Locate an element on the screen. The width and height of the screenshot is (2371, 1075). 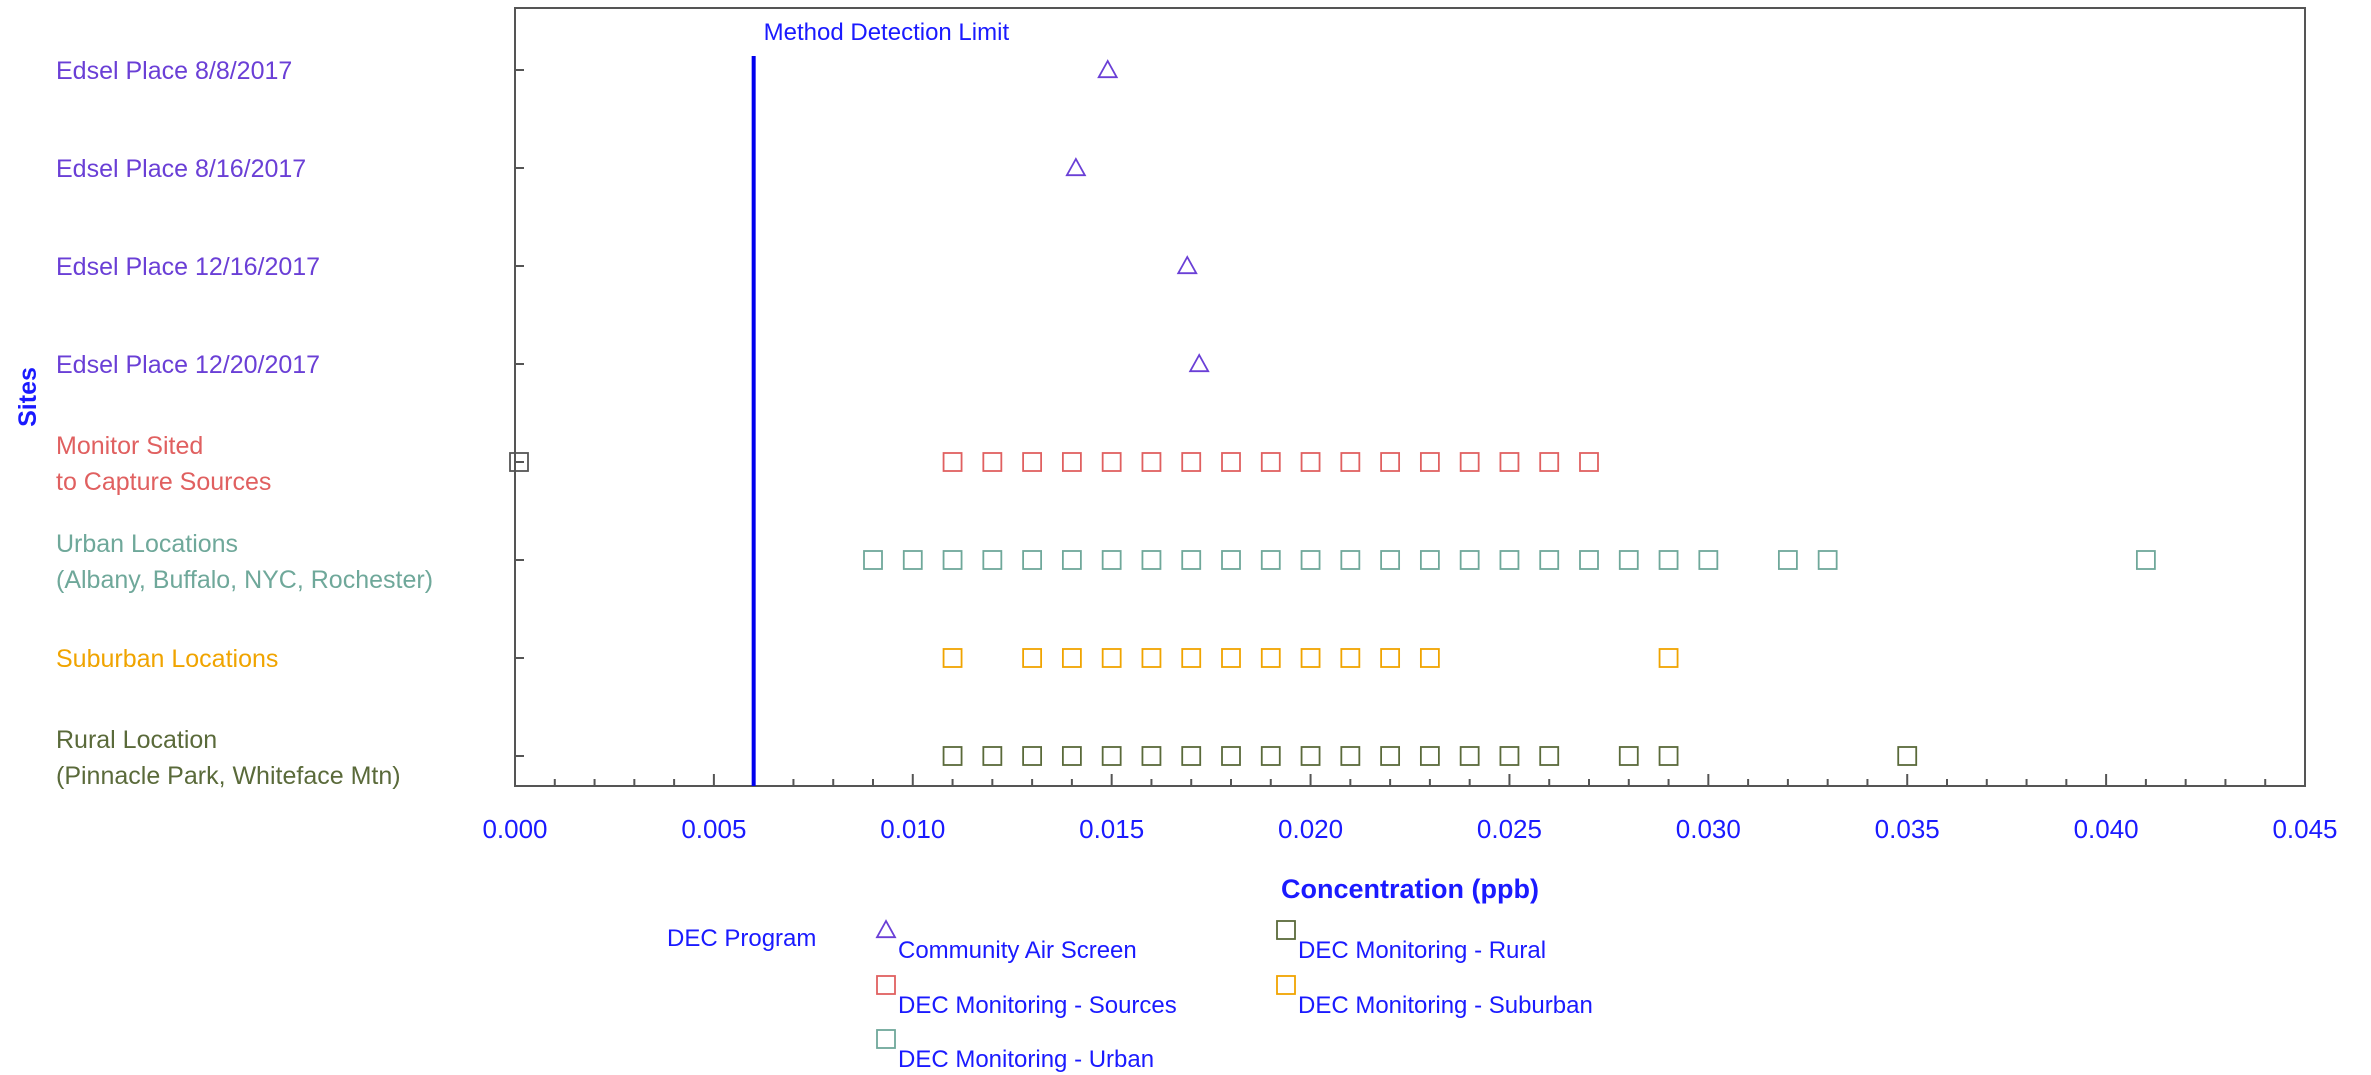
y-axis-title: Sites is located at coordinates (28, 397).